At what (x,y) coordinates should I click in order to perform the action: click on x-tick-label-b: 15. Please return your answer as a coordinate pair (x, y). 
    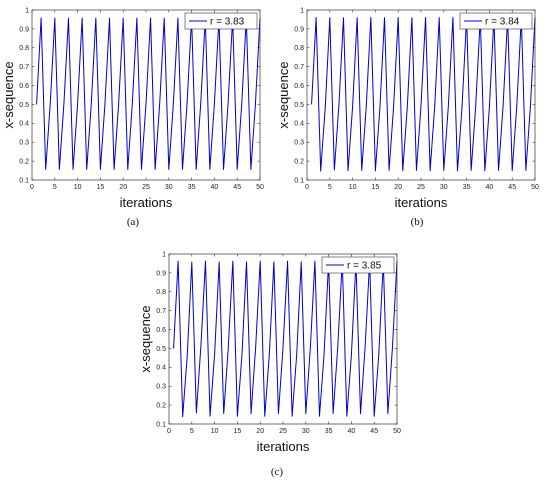
    Looking at the image, I should click on (376, 187).